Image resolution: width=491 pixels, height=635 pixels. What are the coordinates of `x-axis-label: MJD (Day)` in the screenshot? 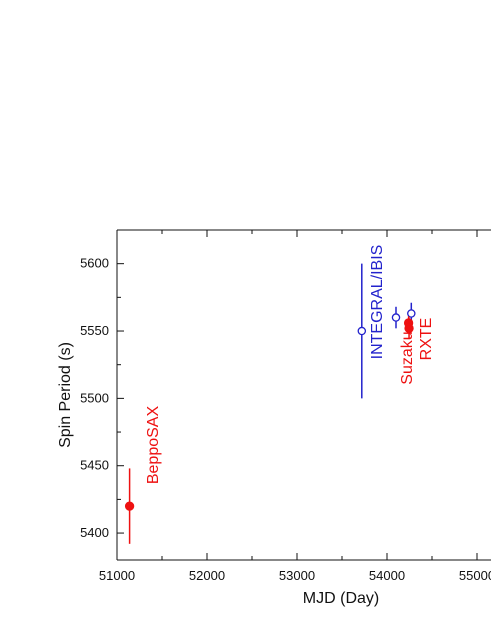 It's located at (341, 598).